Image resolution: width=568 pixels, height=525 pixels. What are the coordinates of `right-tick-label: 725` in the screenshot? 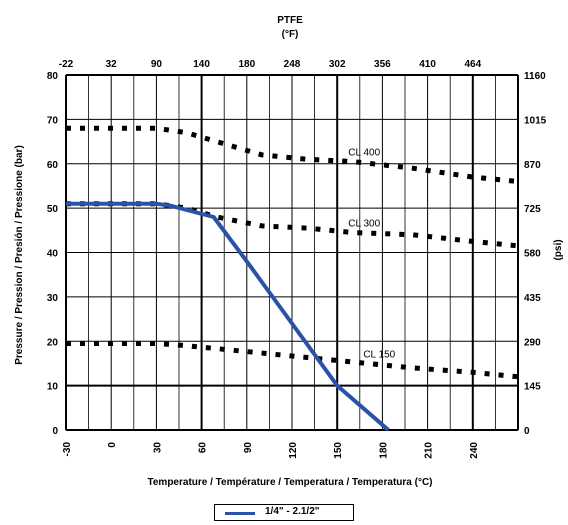 It's located at (532, 209).